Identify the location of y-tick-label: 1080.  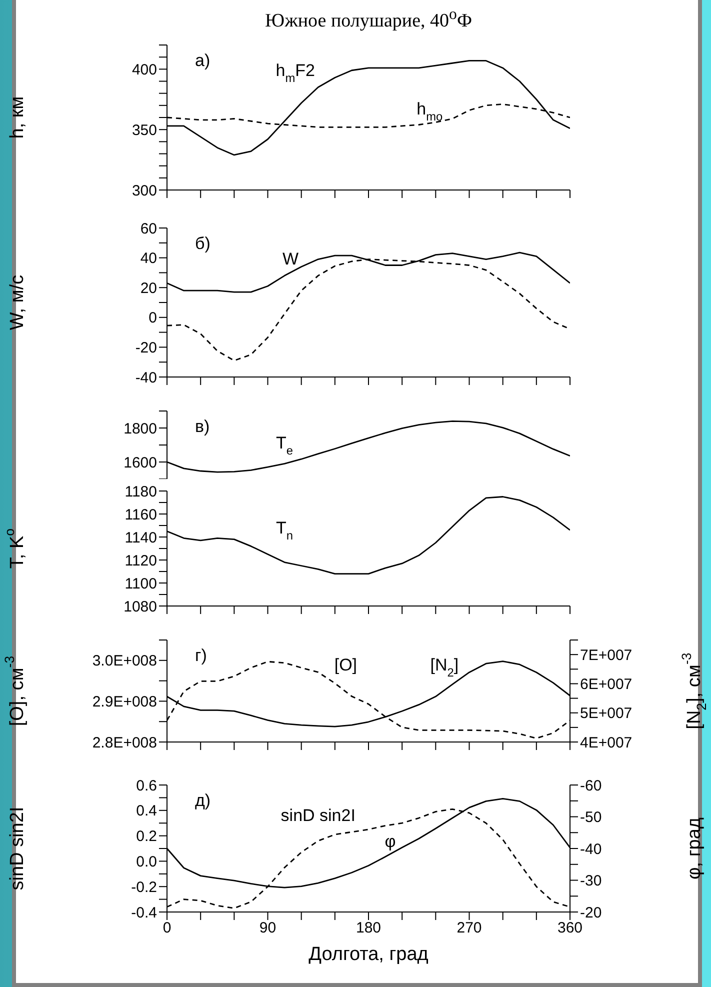
(140, 607).